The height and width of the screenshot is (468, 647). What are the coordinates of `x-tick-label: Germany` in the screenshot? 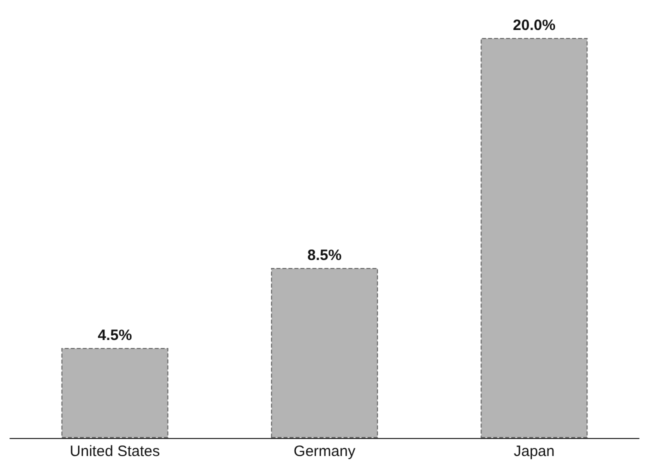 It's located at (325, 451).